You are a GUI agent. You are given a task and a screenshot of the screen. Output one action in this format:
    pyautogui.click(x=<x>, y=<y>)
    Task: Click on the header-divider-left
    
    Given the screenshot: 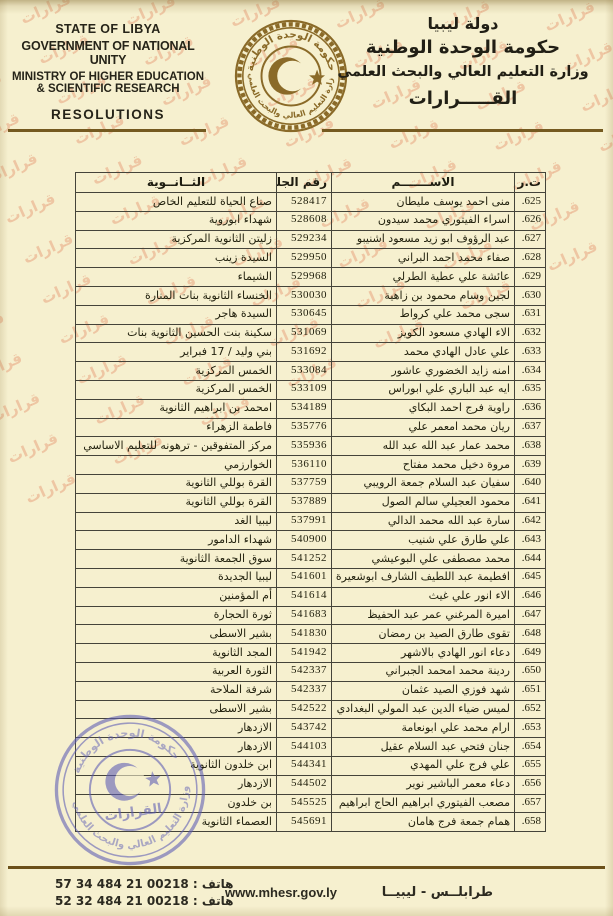 What is the action you would take?
    pyautogui.click(x=107, y=130)
    